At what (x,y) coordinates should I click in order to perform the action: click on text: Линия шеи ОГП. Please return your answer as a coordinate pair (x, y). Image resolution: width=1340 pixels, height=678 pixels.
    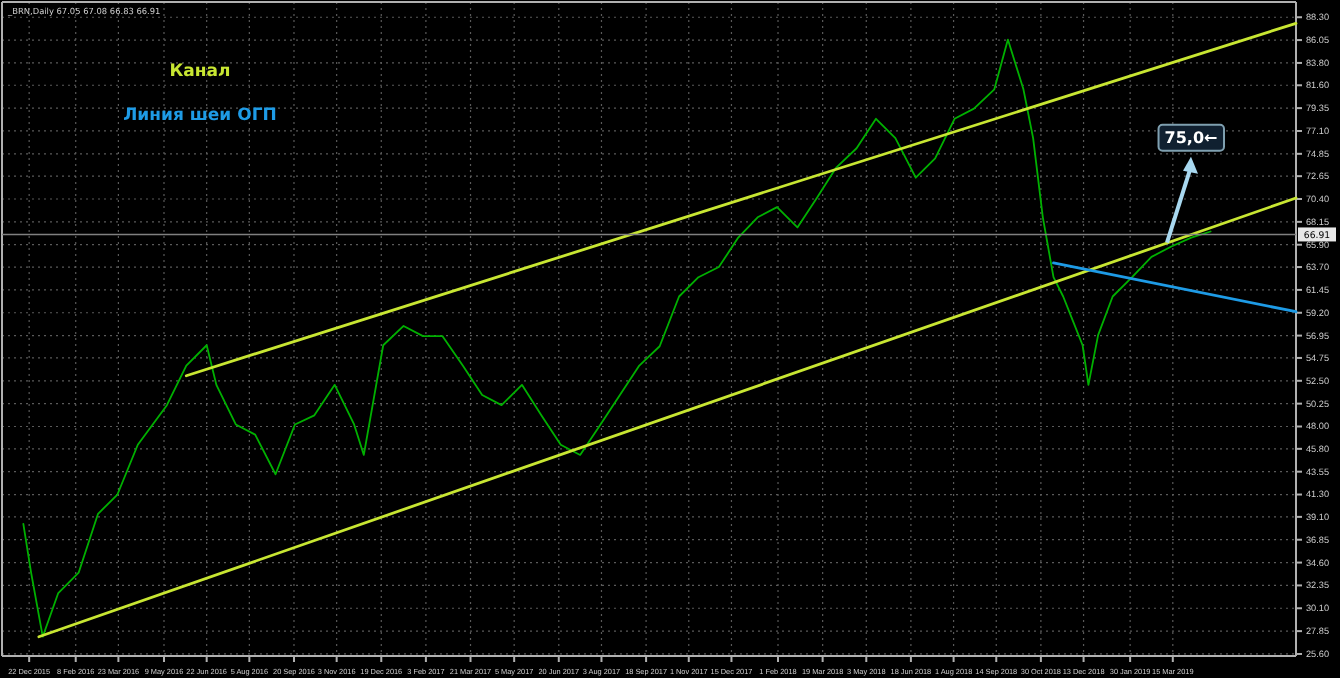
    Looking at the image, I should click on (200, 116).